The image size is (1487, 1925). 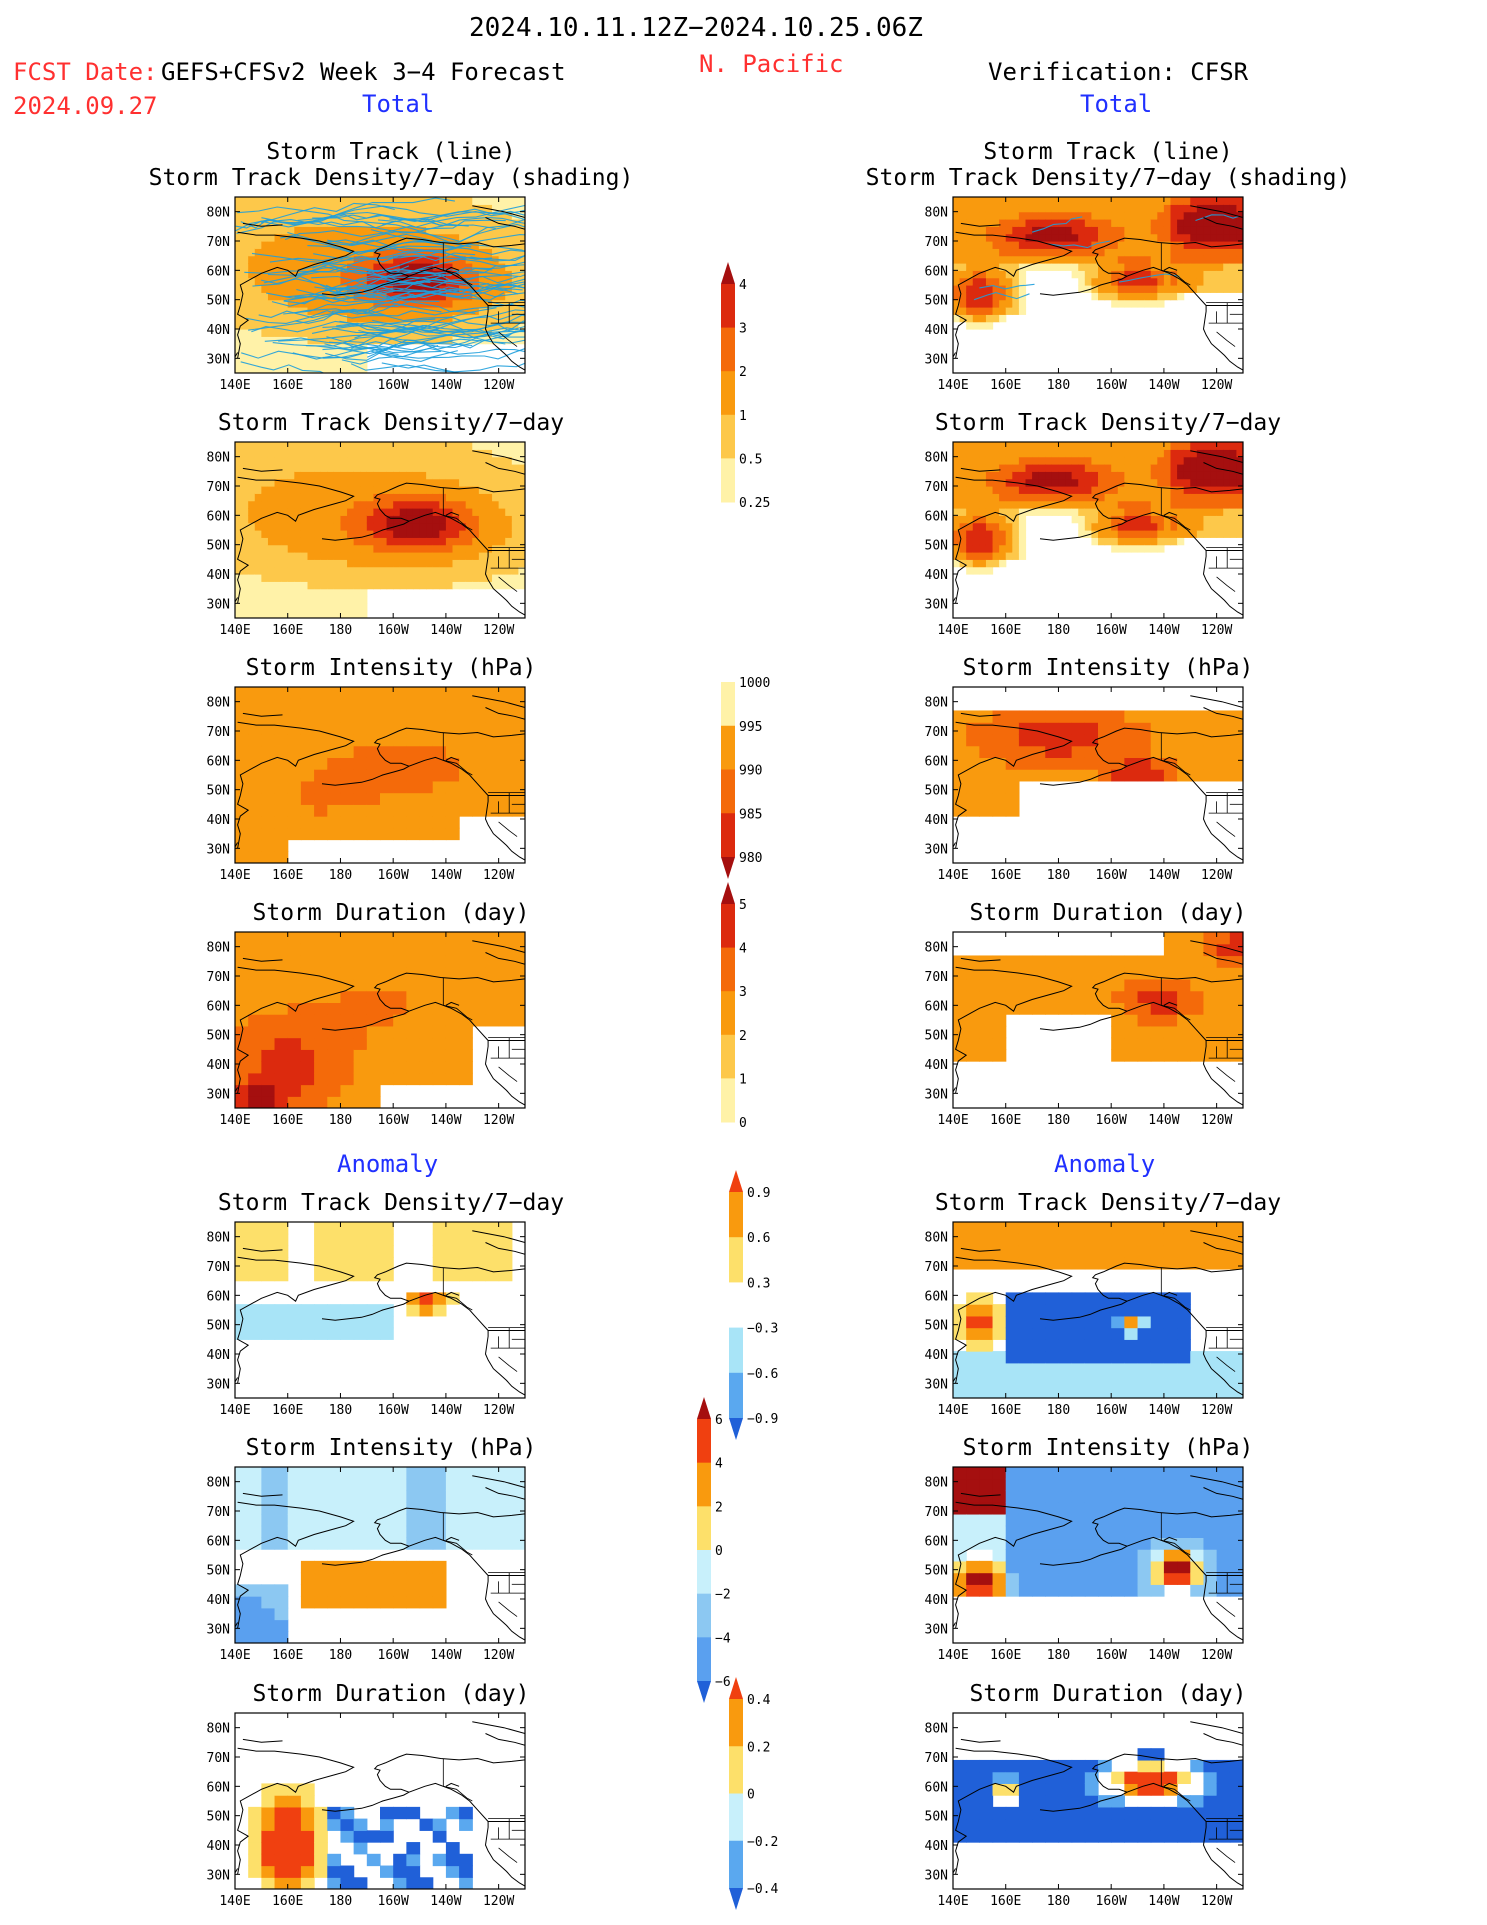 I want to click on storm-track-line, so click(x=395, y=230).